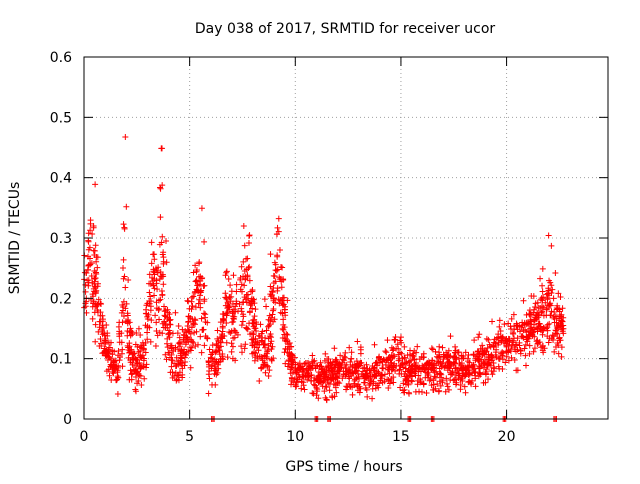  Describe the element at coordinates (295, 437) in the screenshot. I see `x-tick-label: 10` at that location.